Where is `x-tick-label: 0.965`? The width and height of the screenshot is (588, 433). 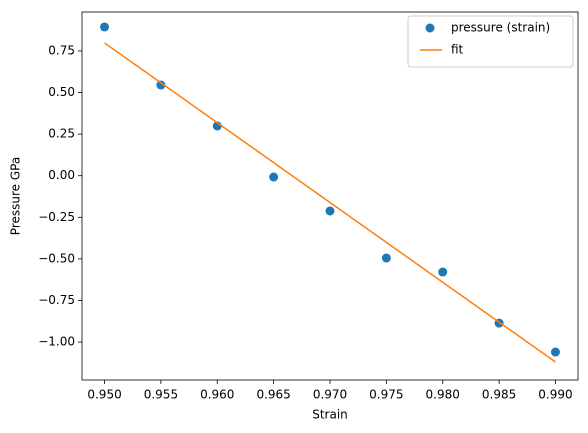 x-tick-label: 0.965 is located at coordinates (273, 395).